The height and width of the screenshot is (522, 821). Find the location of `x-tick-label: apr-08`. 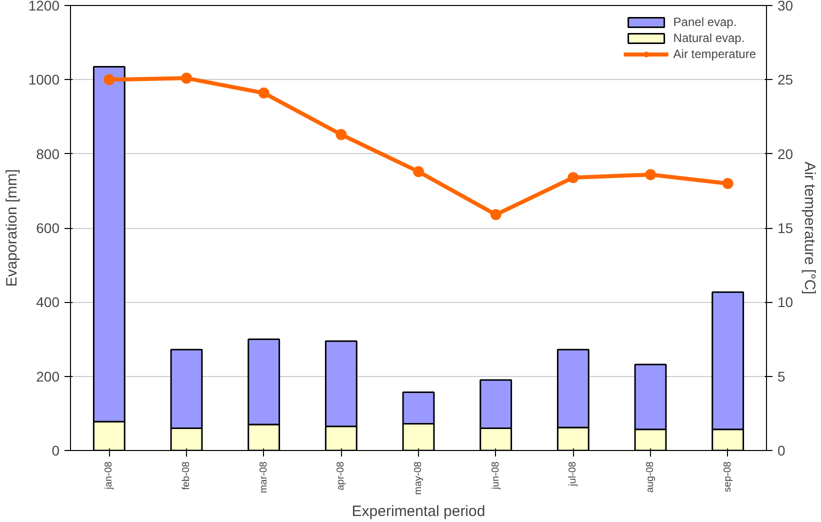

x-tick-label: apr-08 is located at coordinates (341, 475).